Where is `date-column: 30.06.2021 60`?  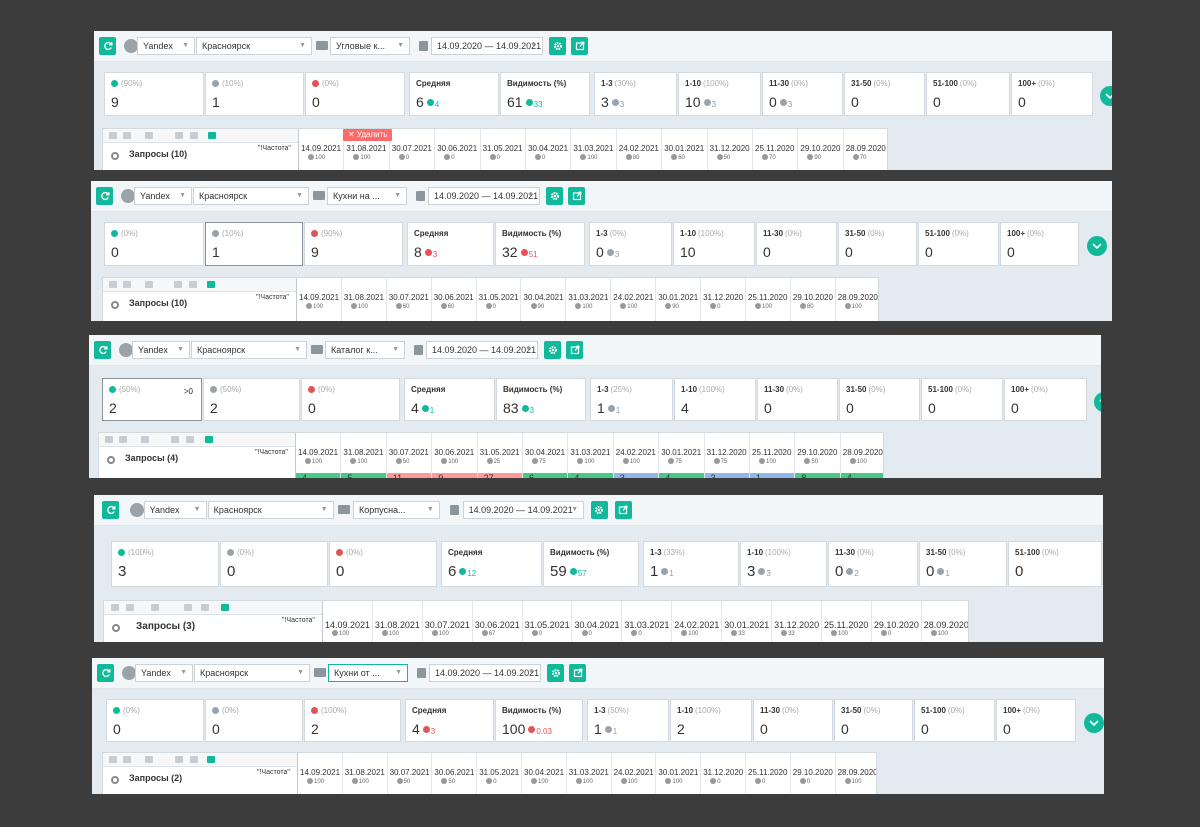 date-column: 30.06.2021 60 is located at coordinates (454, 299).